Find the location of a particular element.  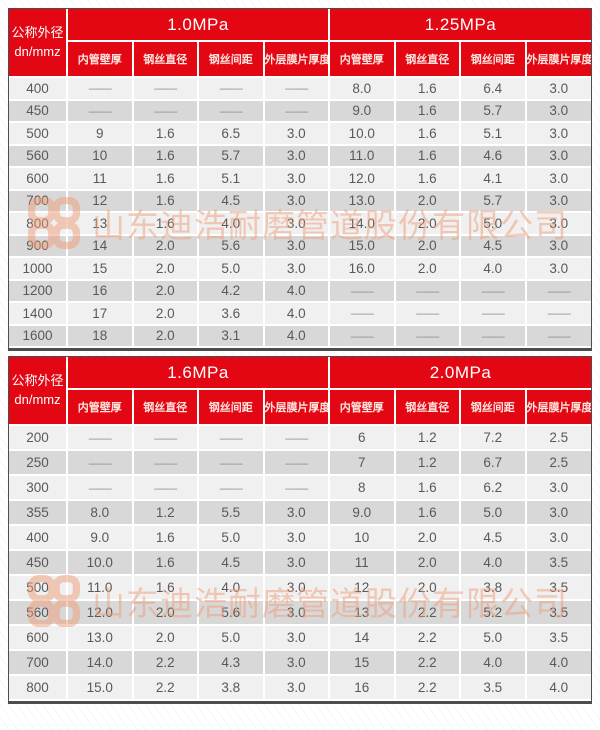

table-row: 400 —— —— —— —— 8.0 1.6 6.4 3.0 is located at coordinates (300, 89).